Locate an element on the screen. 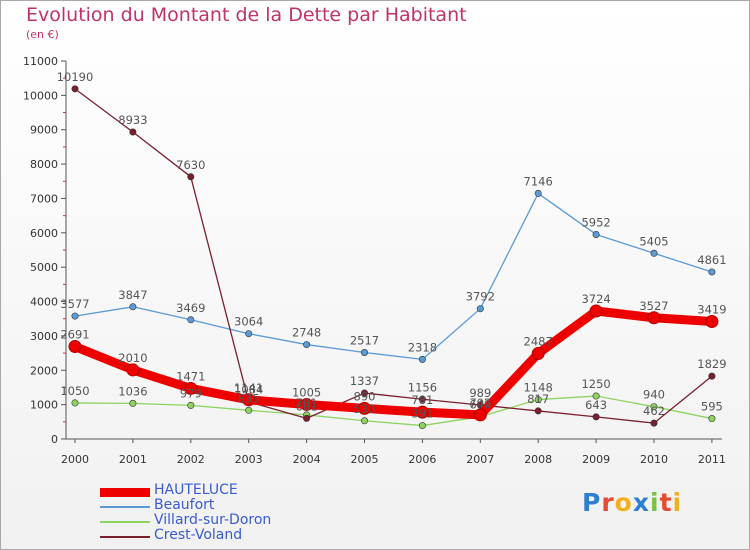 Image resolution: width=750 pixels, height=550 pixels. y-tick-label: 5000 is located at coordinates (44, 267).